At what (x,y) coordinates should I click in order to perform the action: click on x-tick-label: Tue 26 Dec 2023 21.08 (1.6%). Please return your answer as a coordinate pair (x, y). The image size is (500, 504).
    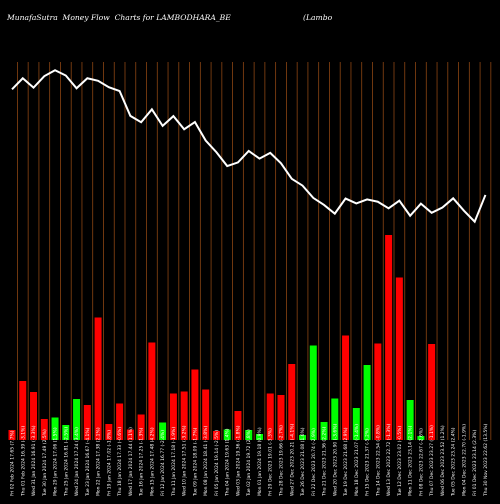
    Looking at the image, I should click on (303, 462).